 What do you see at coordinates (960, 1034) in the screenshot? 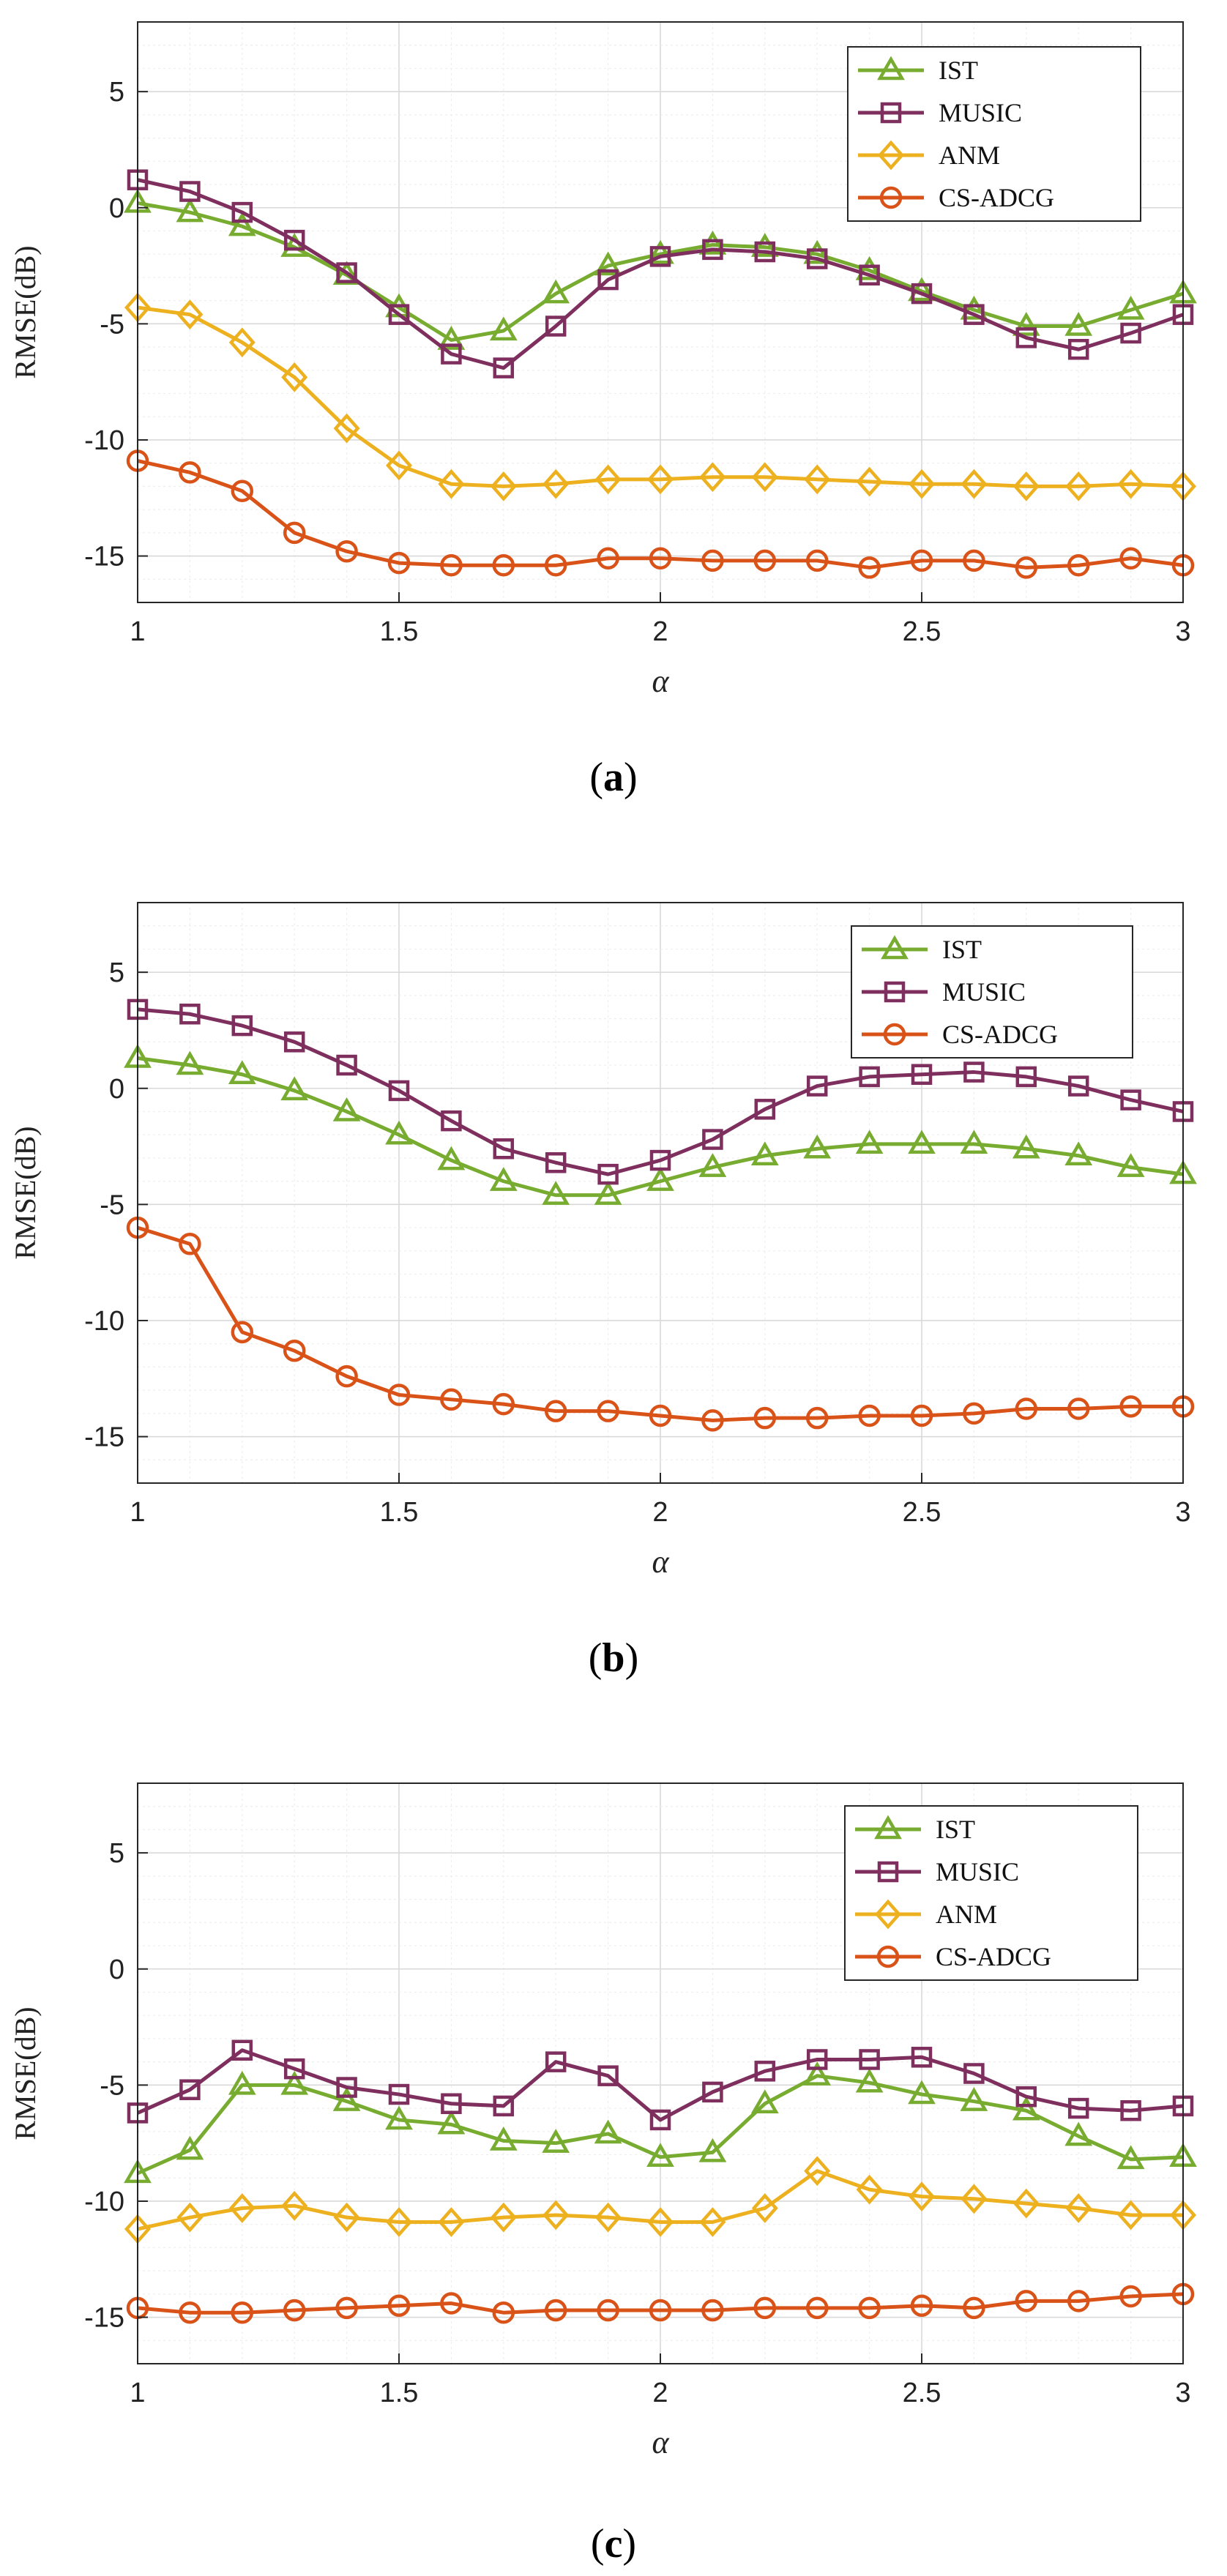
I see `legend-item: CS-ADCG` at bounding box center [960, 1034].